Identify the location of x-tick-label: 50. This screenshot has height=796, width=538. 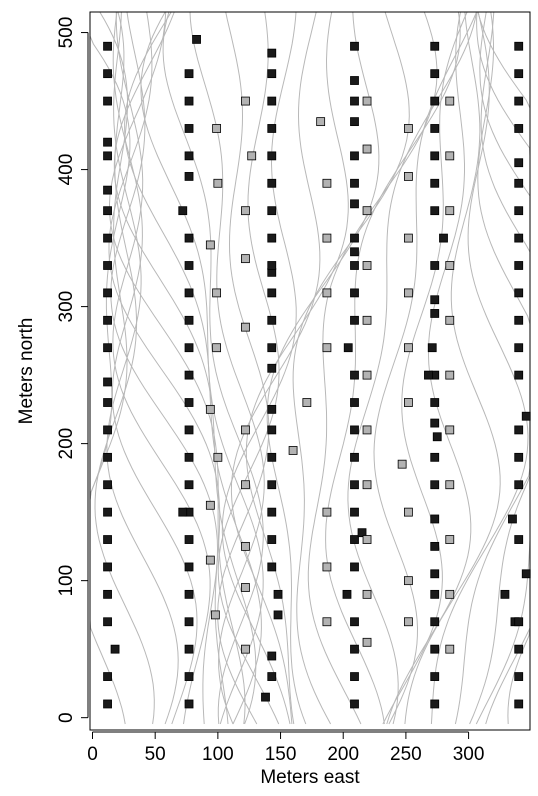
(155, 754).